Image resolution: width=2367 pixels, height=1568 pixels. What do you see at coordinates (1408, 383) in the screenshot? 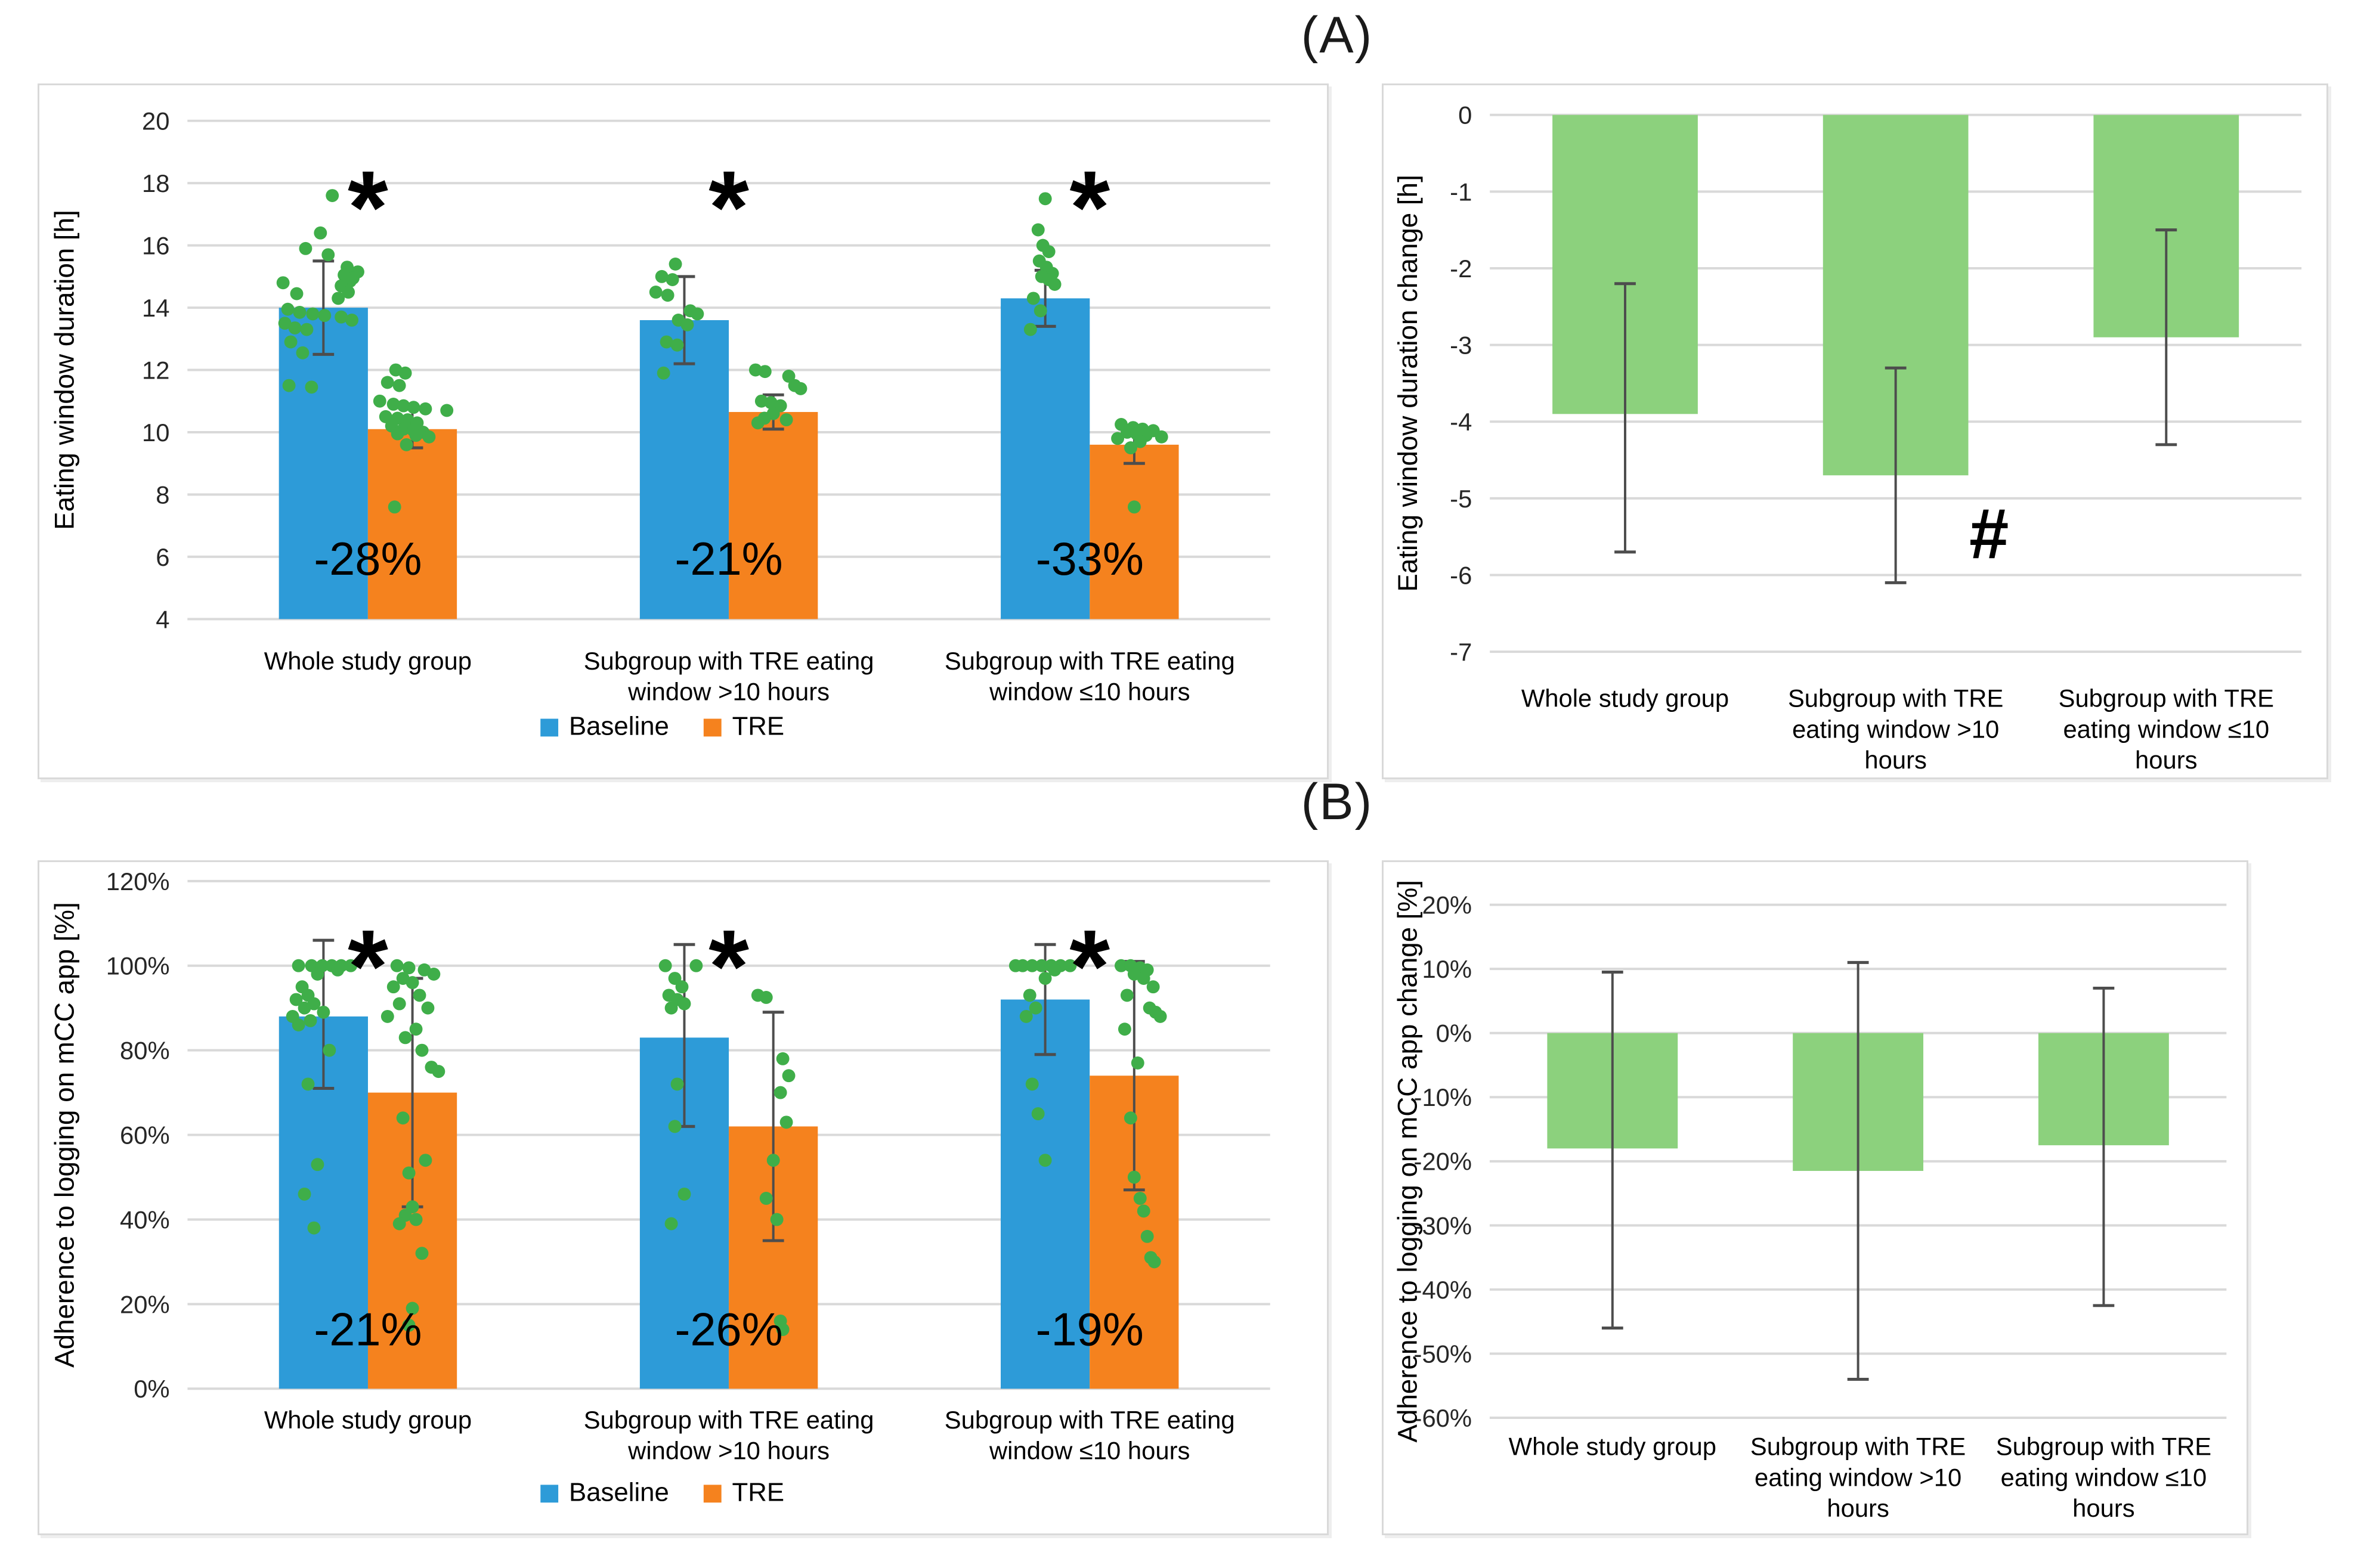
I see `y-axis-label: Eating window duration change [h]` at bounding box center [1408, 383].